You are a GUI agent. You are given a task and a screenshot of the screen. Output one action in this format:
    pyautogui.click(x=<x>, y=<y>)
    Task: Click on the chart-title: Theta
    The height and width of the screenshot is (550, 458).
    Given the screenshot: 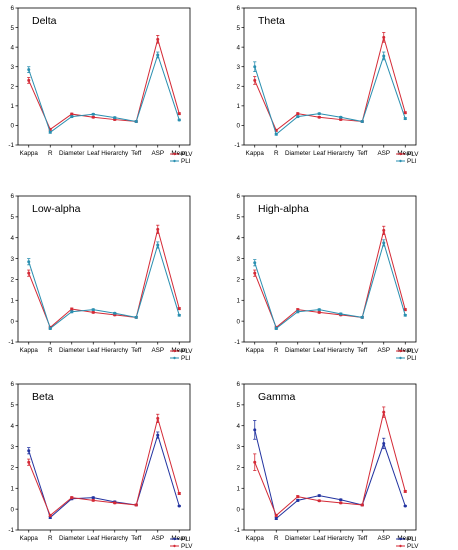 What is the action you would take?
    pyautogui.click(x=271, y=21)
    